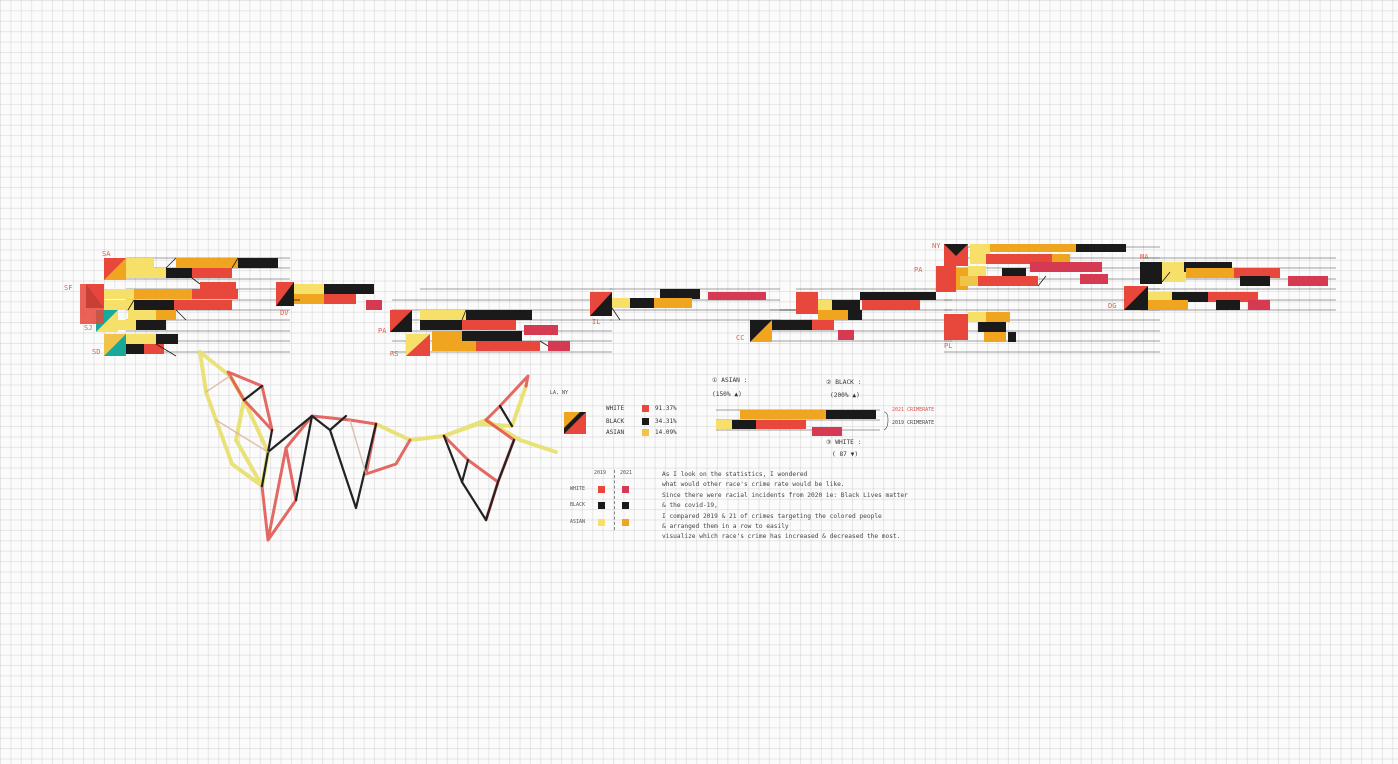 This screenshot has width=1398, height=764. Describe the element at coordinates (596, 322) in the screenshot. I see `city-label: IL` at that location.